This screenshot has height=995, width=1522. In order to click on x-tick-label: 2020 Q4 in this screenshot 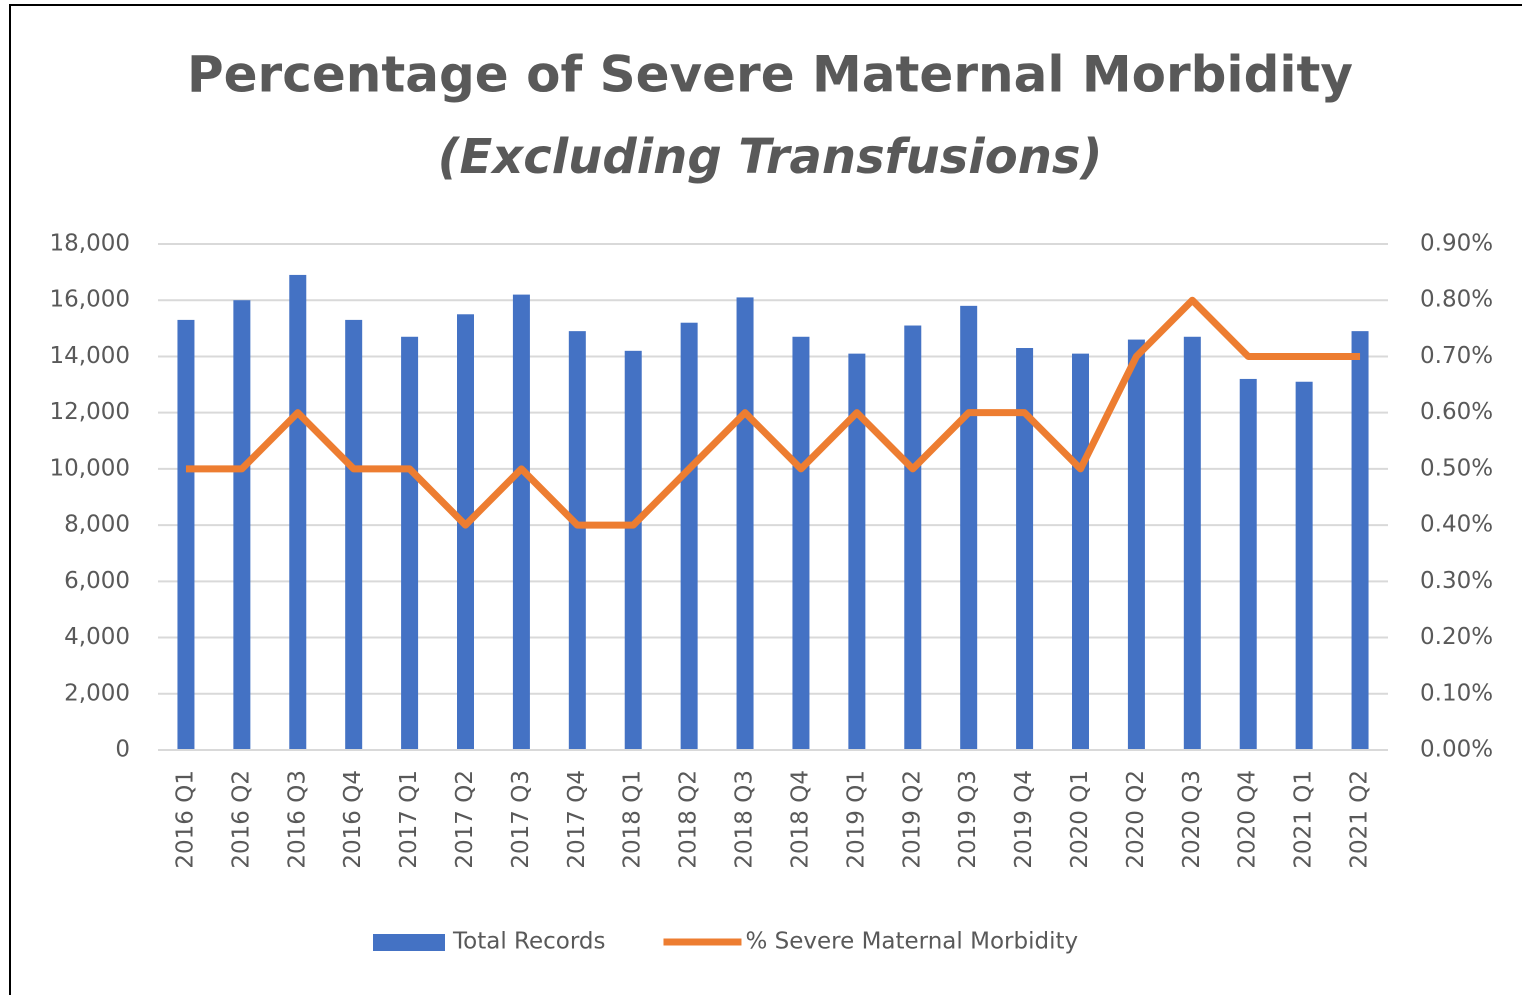, I will do `click(1248, 819)`.